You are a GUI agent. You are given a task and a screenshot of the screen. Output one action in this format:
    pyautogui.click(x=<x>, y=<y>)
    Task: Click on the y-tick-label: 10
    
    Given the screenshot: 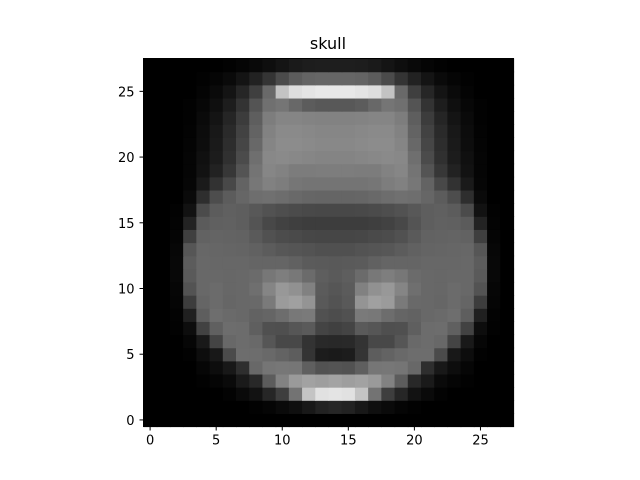 What is the action you would take?
    pyautogui.click(x=126, y=290)
    